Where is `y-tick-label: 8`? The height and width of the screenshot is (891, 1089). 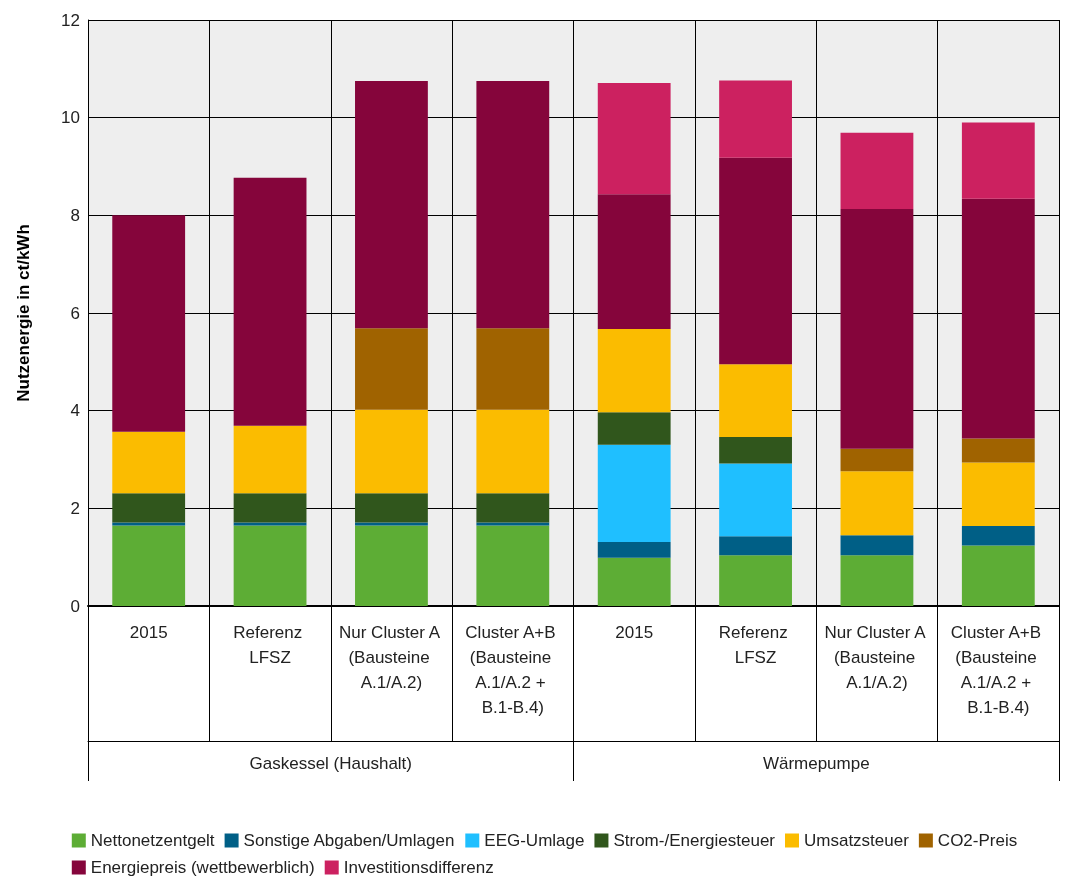 y-tick-label: 8 is located at coordinates (75, 215).